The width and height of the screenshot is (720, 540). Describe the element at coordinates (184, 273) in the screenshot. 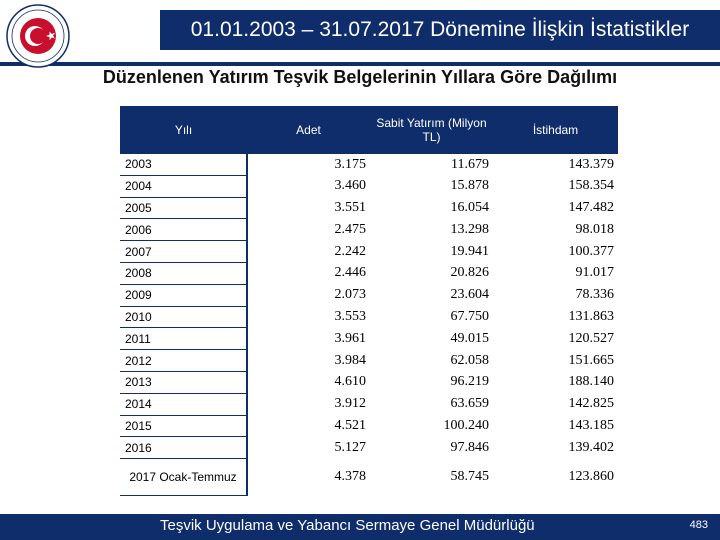

I see `year-cell: 2008` at that location.